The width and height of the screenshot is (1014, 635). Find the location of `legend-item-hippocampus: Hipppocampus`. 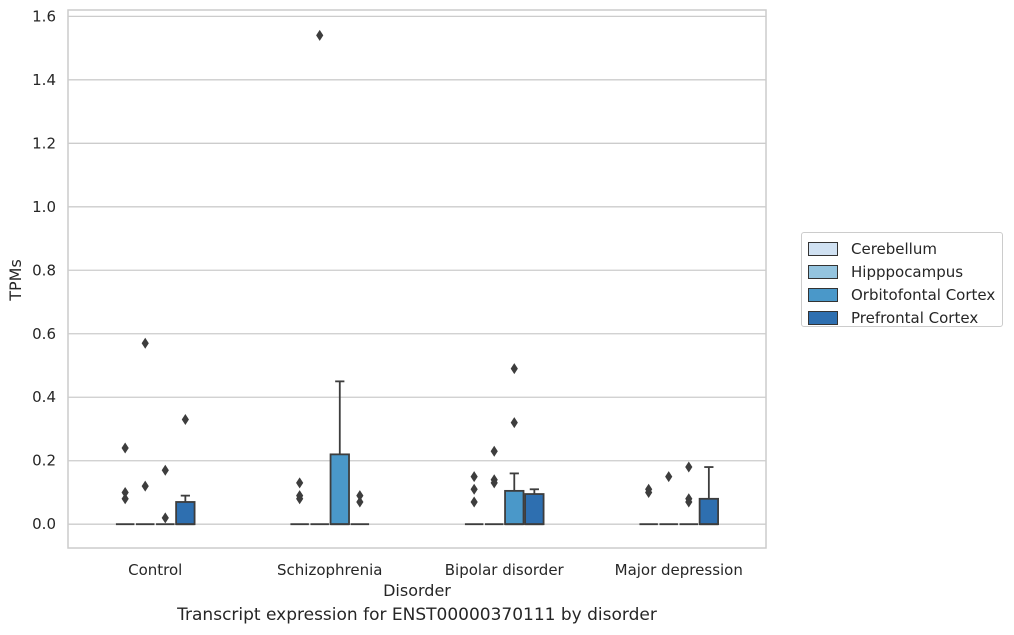

legend-item-hippocampus: Hipppocampus is located at coordinates (905, 271).